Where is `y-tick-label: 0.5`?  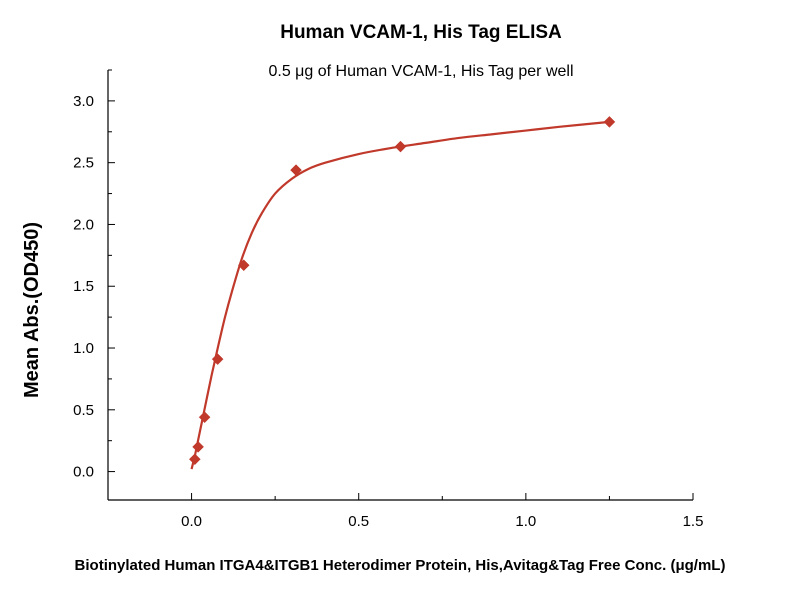 y-tick-label: 0.5 is located at coordinates (83, 410).